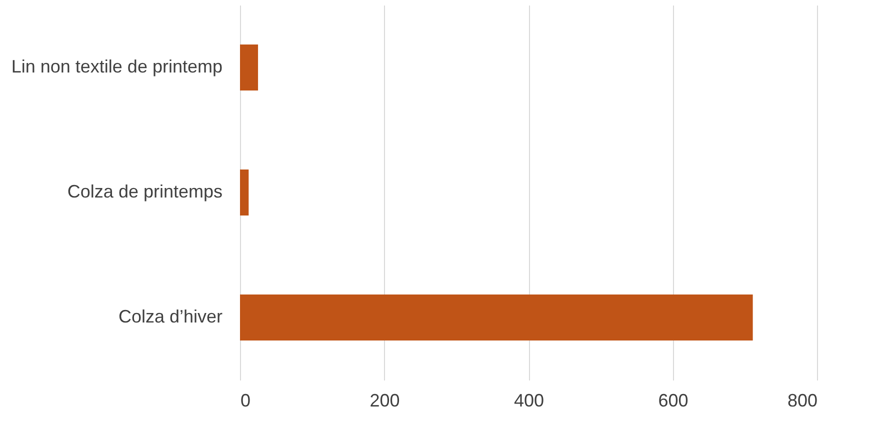  I want to click on x-tick-label: 800, so click(802, 400).